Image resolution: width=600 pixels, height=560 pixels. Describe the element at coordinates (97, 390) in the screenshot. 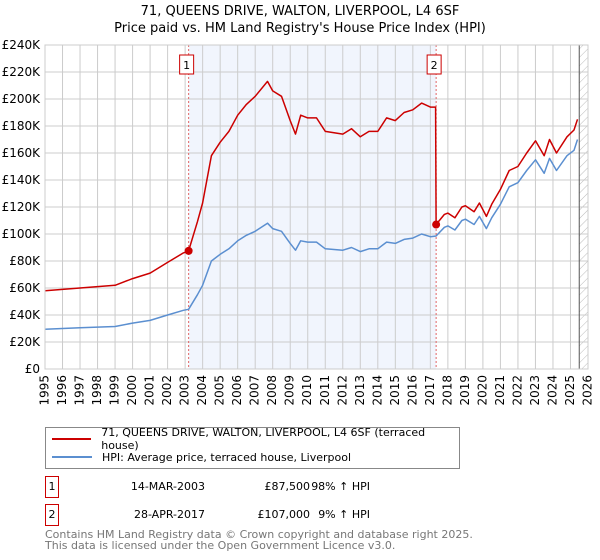

I see `x-tick-label: 1998` at that location.